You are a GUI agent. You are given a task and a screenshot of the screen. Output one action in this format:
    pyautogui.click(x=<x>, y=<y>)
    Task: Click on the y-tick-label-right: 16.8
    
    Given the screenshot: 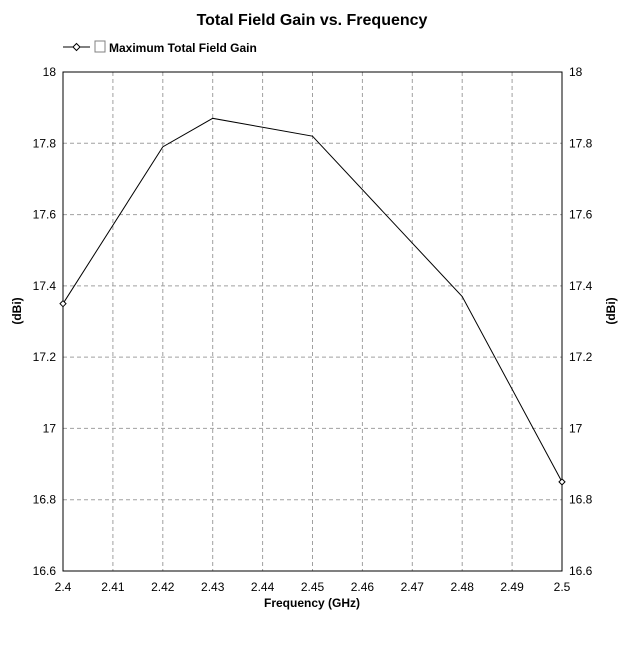 What is the action you would take?
    pyautogui.click(x=581, y=500)
    